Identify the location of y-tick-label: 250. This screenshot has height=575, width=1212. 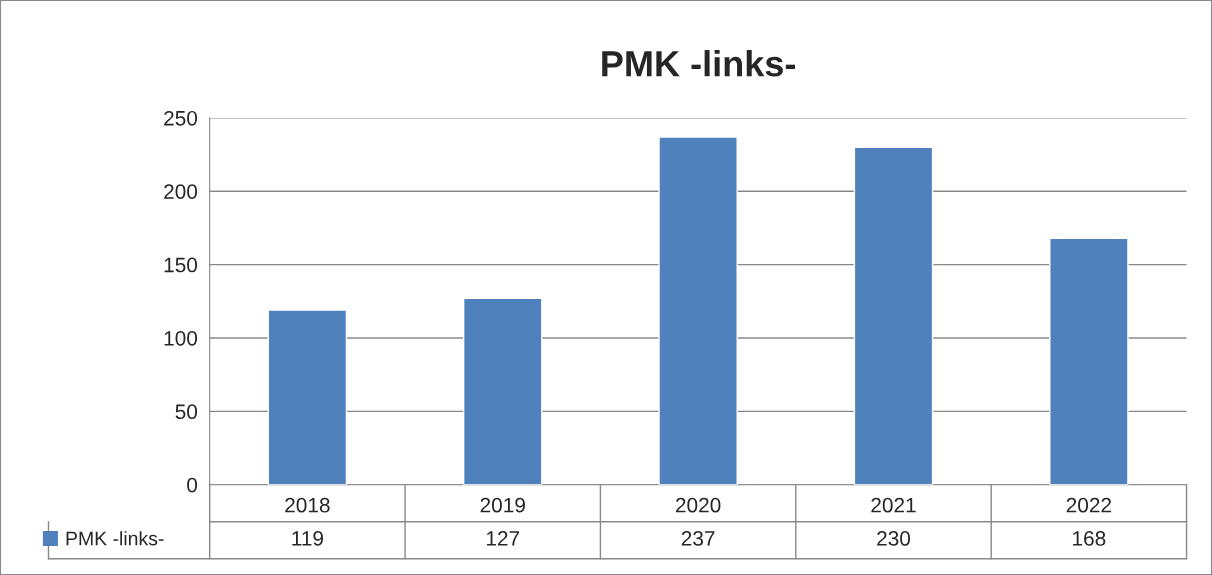
(181, 118).